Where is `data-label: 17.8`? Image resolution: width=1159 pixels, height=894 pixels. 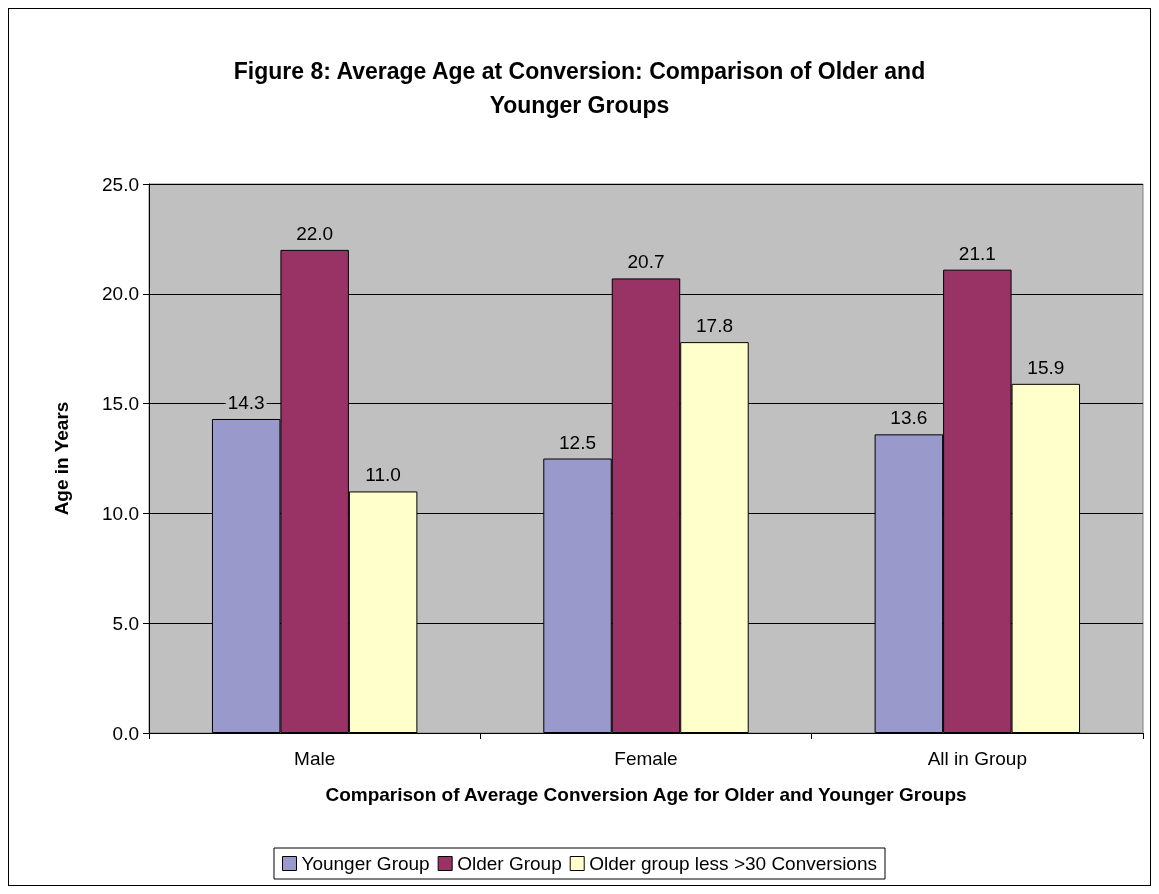
data-label: 17.8 is located at coordinates (714, 326).